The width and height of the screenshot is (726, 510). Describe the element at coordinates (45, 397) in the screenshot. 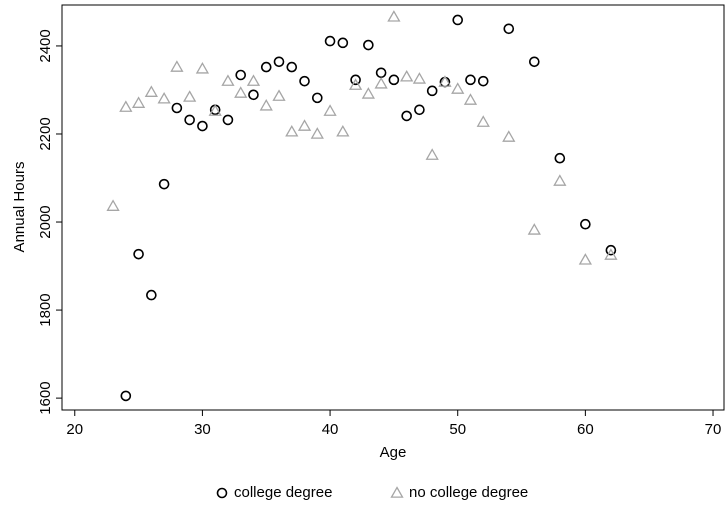

I see `y-tick-label: 1600` at that location.